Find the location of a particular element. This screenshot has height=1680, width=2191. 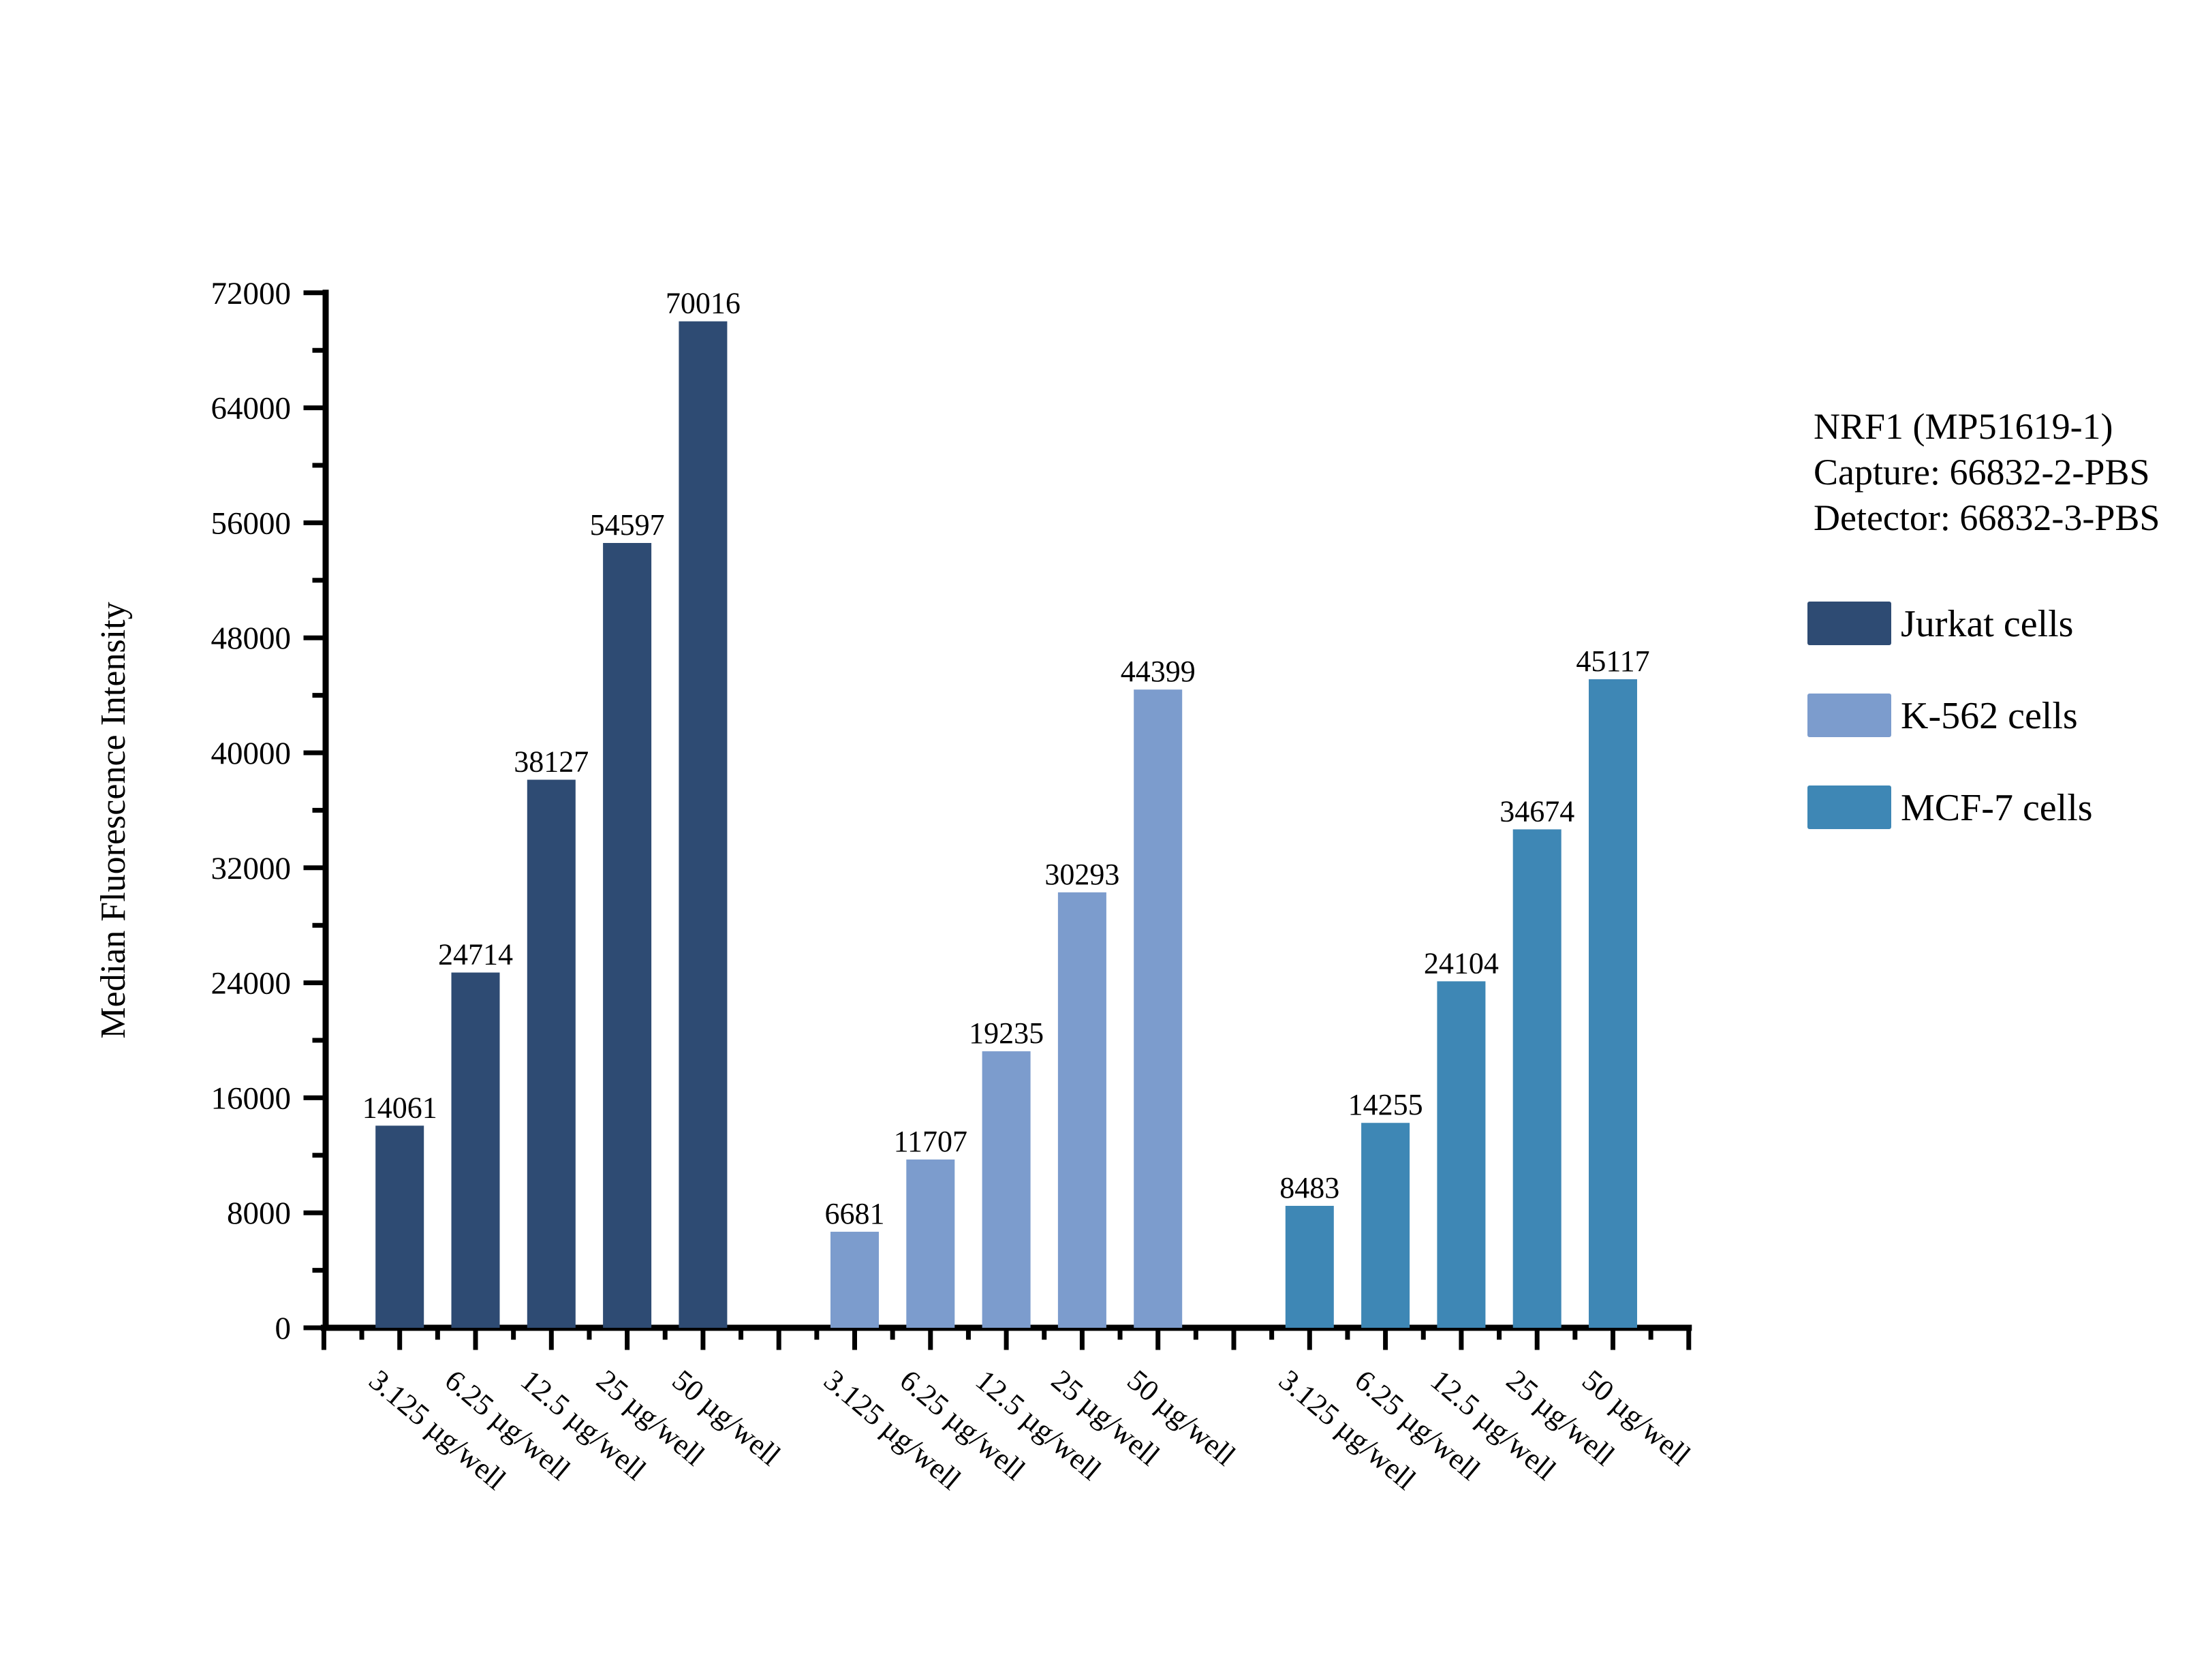

bar-k-562-cells-12.5 µg/well is located at coordinates (1006, 1189).